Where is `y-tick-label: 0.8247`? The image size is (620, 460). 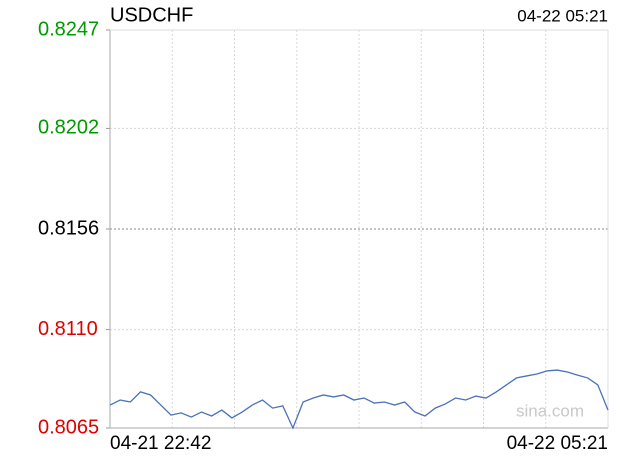
y-tick-label: 0.8247 is located at coordinates (68, 29).